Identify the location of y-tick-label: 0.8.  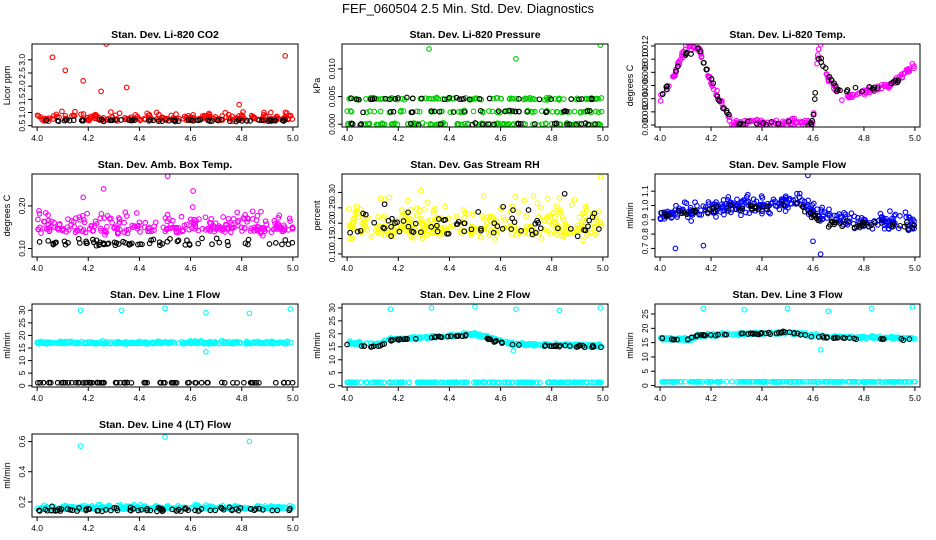
(645, 234).